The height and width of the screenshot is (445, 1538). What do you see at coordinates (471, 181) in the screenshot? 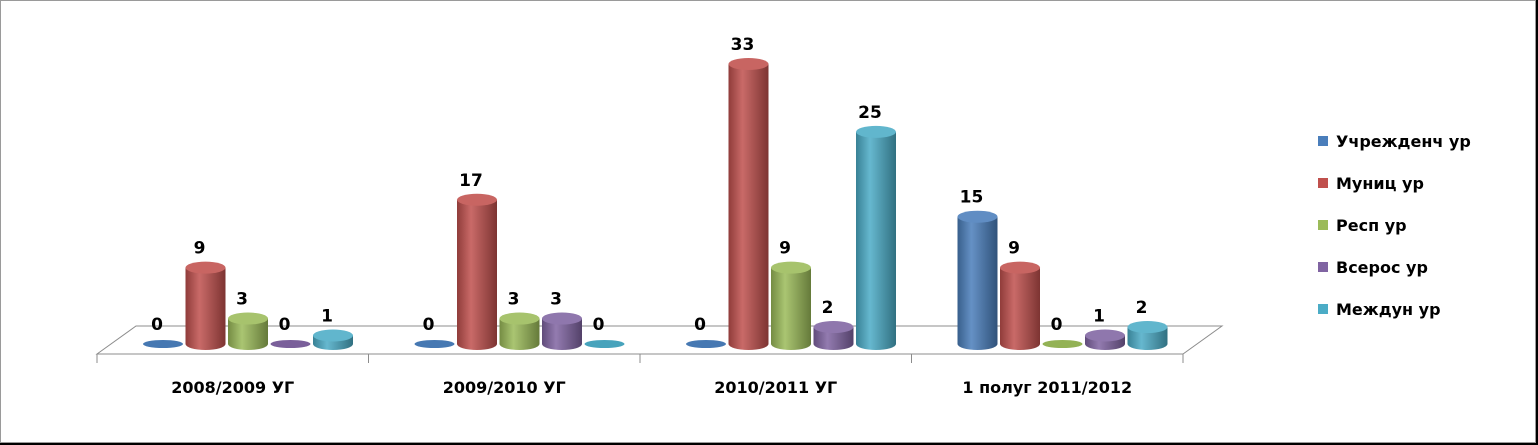
I see `data-label: 17` at bounding box center [471, 181].